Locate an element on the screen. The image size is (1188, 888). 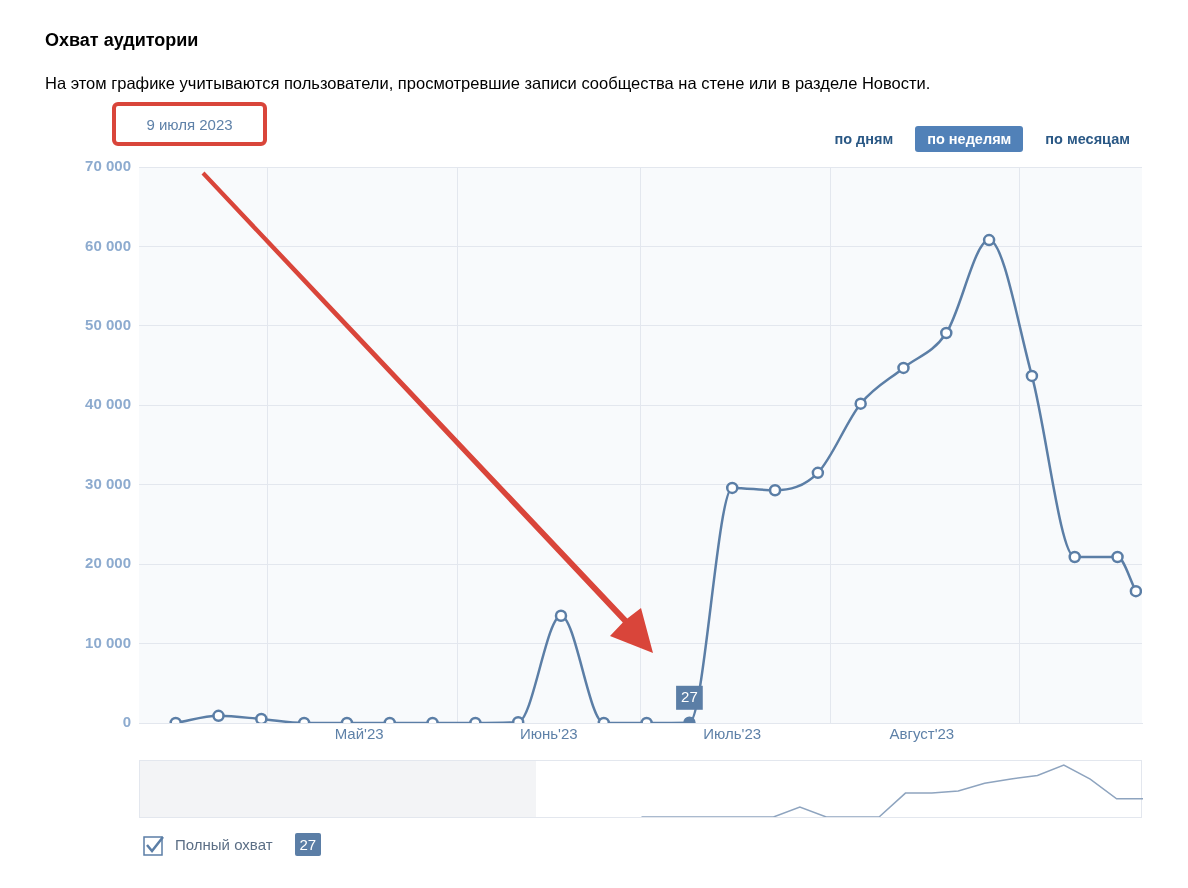
x-tick-label: Май'23 is located at coordinates (359, 734).